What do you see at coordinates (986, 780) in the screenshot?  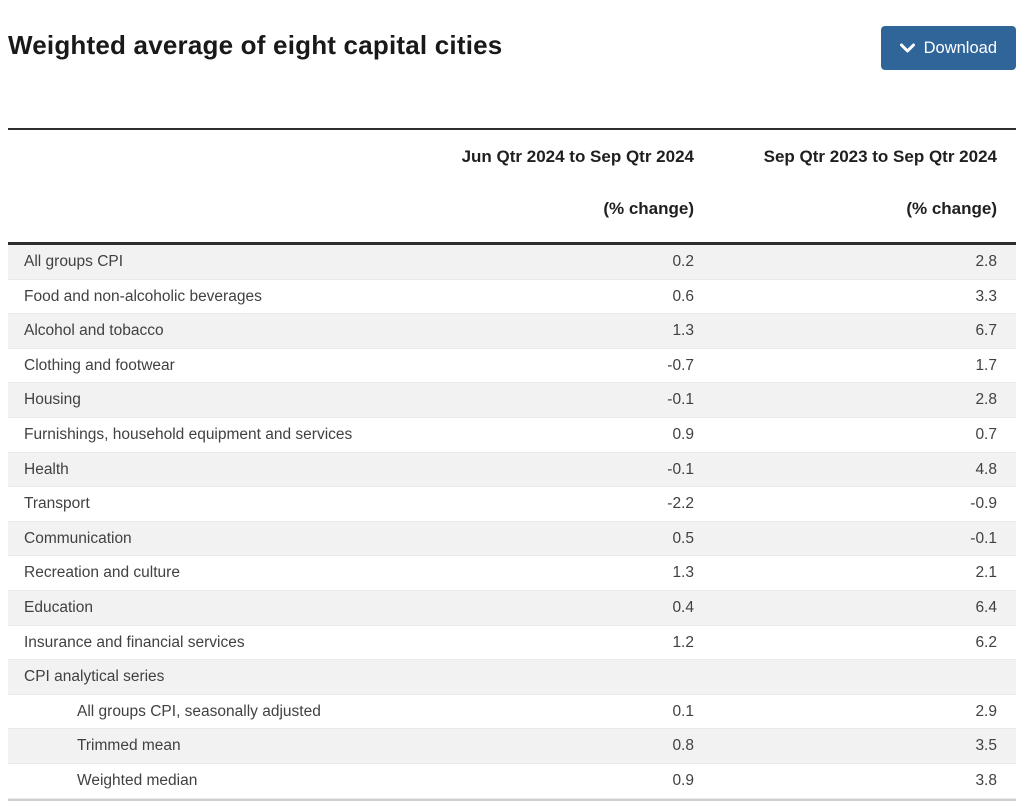 I see `row-value-annual: 3.8` at bounding box center [986, 780].